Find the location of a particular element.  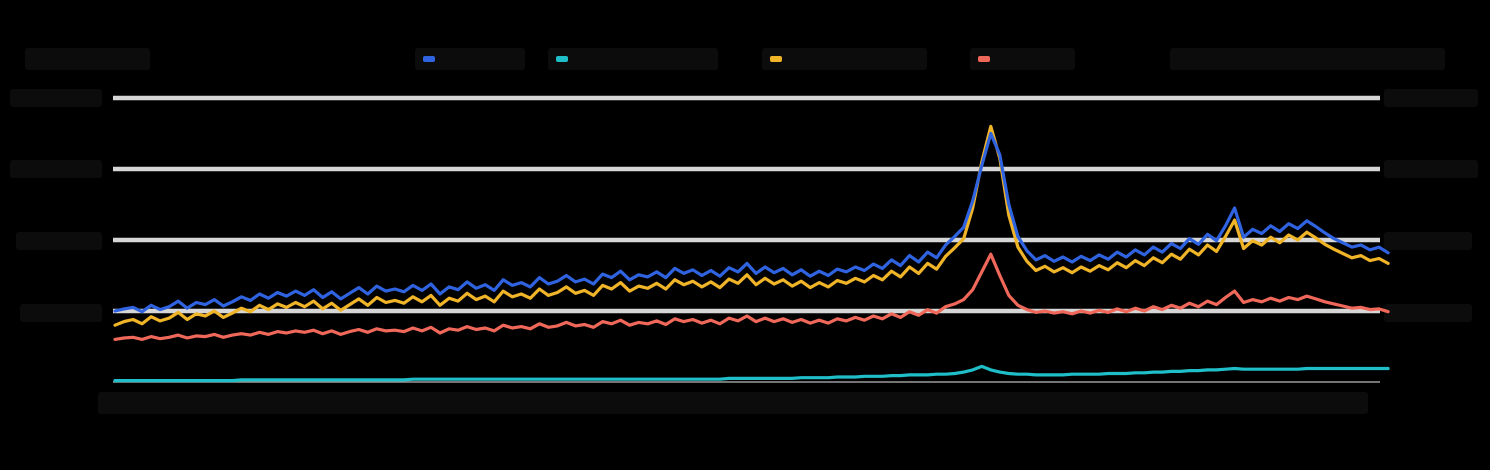

legend-swatch-cyan is located at coordinates (562, 59).